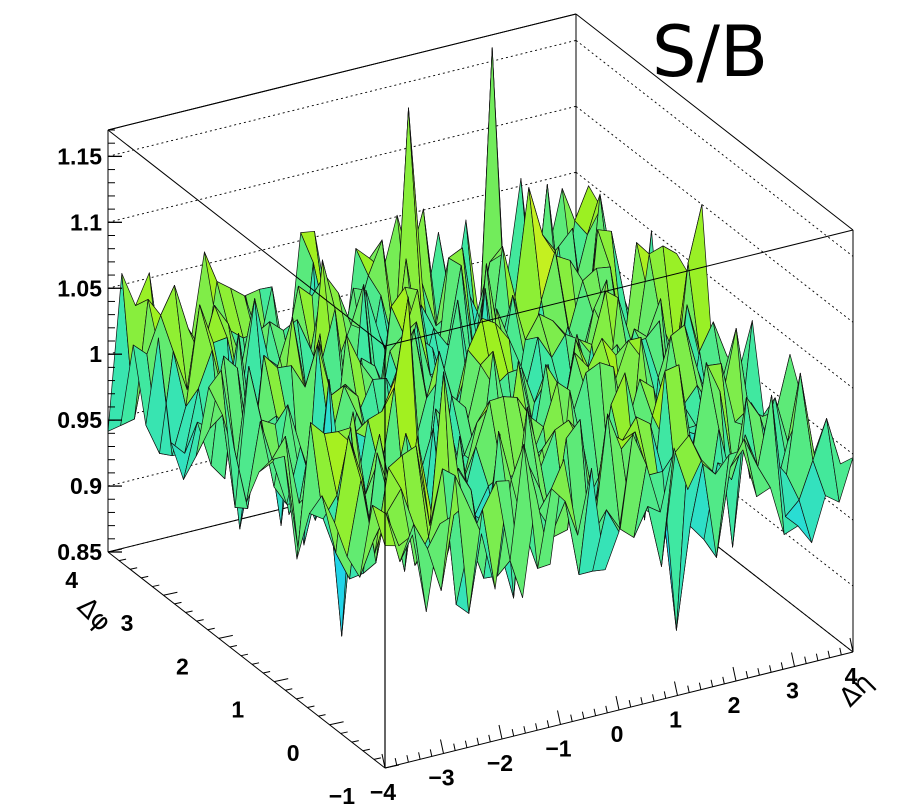  What do you see at coordinates (675, 720) in the screenshot?
I see `x-tick-label: 1` at bounding box center [675, 720].